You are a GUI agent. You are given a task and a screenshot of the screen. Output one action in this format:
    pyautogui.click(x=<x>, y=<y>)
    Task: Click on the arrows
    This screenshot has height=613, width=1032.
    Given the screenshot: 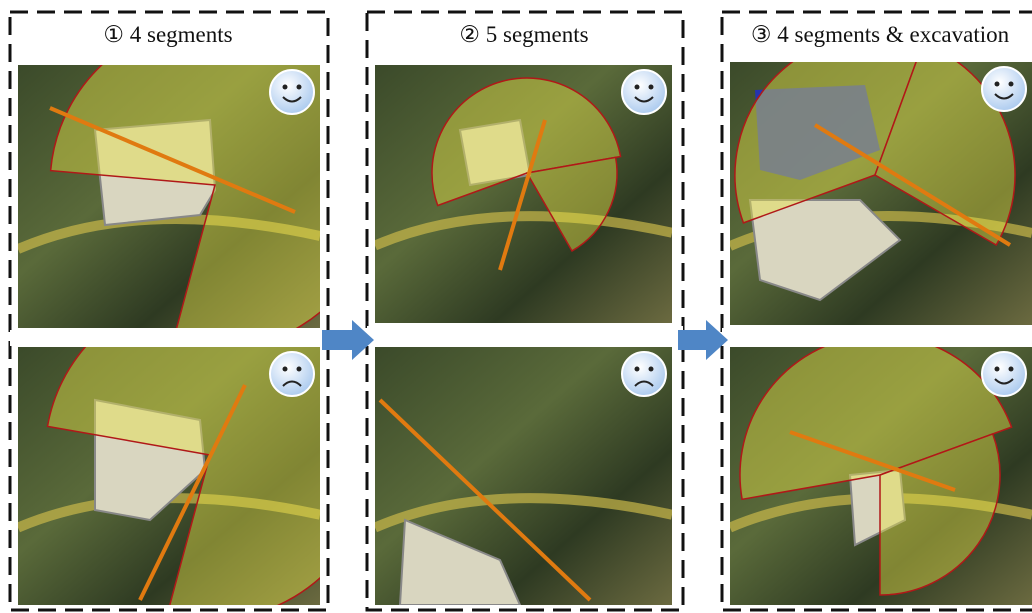 What is the action you would take?
    pyautogui.click(x=525, y=340)
    